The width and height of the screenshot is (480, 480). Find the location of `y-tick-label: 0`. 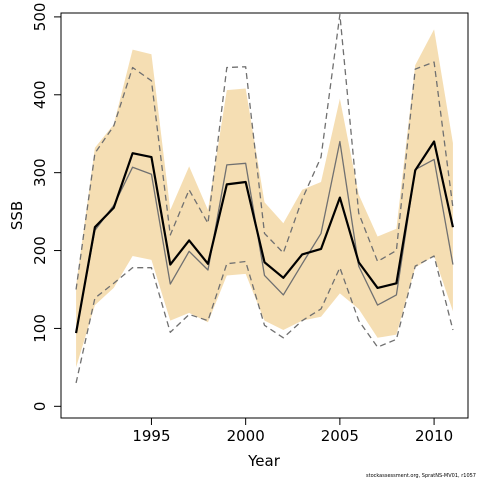

y-tick-label: 0 is located at coordinates (40, 407).